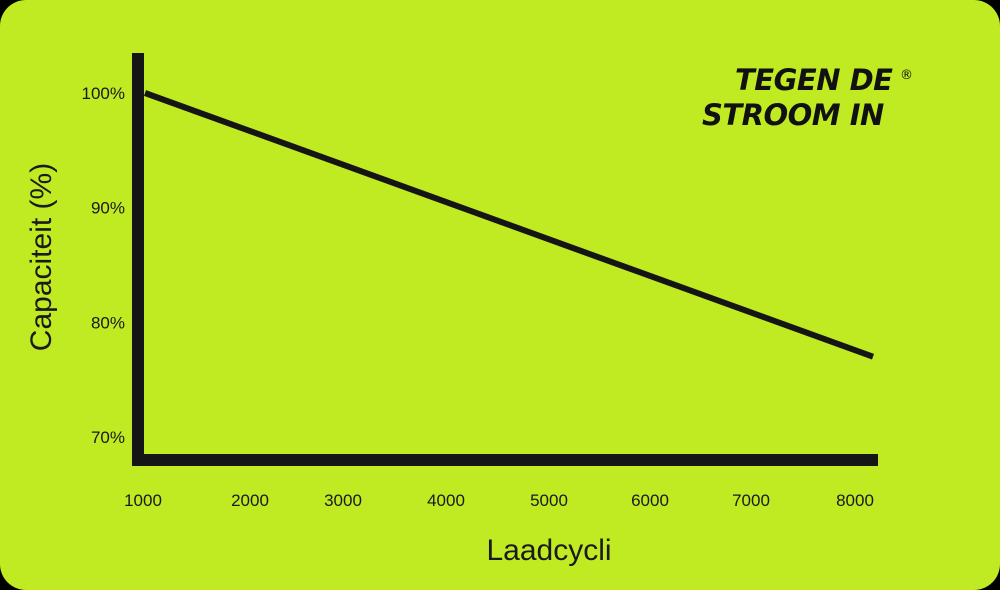 This screenshot has width=1000, height=590. Describe the element at coordinates (814, 80) in the screenshot. I see `brand-logo-line1: TEGEN DE` at that location.